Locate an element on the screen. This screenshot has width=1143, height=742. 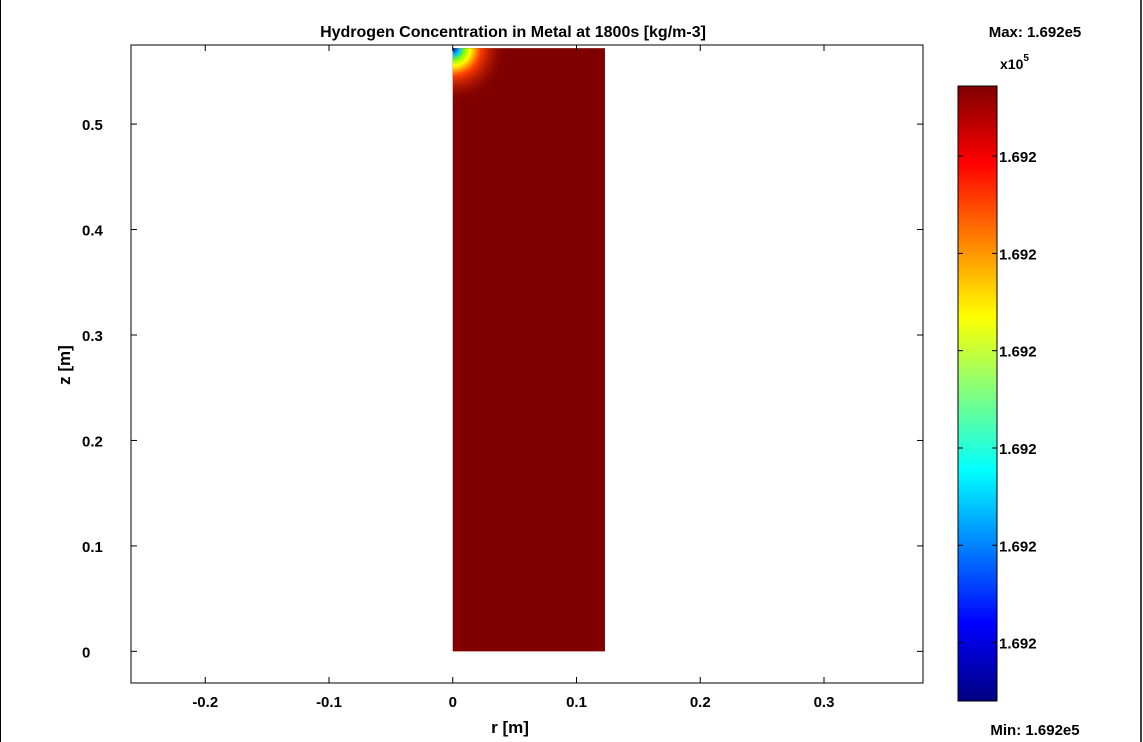
y-tick-label: 0.1 is located at coordinates (92, 547).